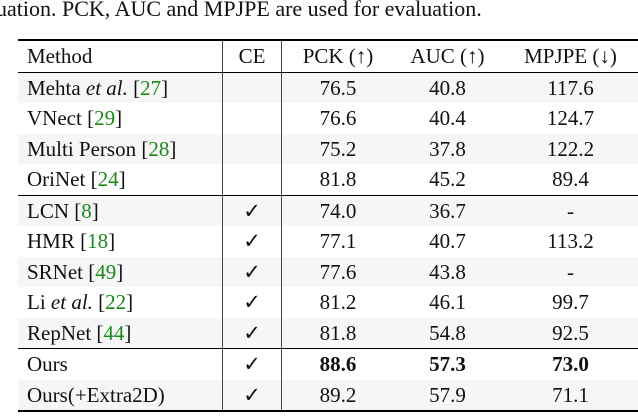 The image size is (638, 416). What do you see at coordinates (120, 179) in the screenshot?
I see `method-cell: OriNet [24]` at bounding box center [120, 179].